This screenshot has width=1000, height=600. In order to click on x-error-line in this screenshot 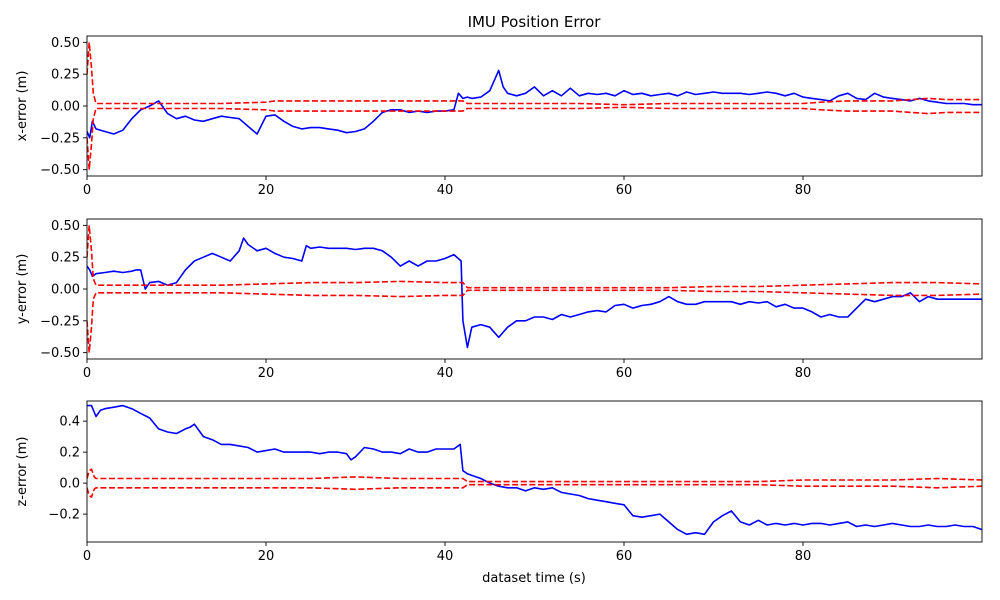, I will do `click(534, 104)`.